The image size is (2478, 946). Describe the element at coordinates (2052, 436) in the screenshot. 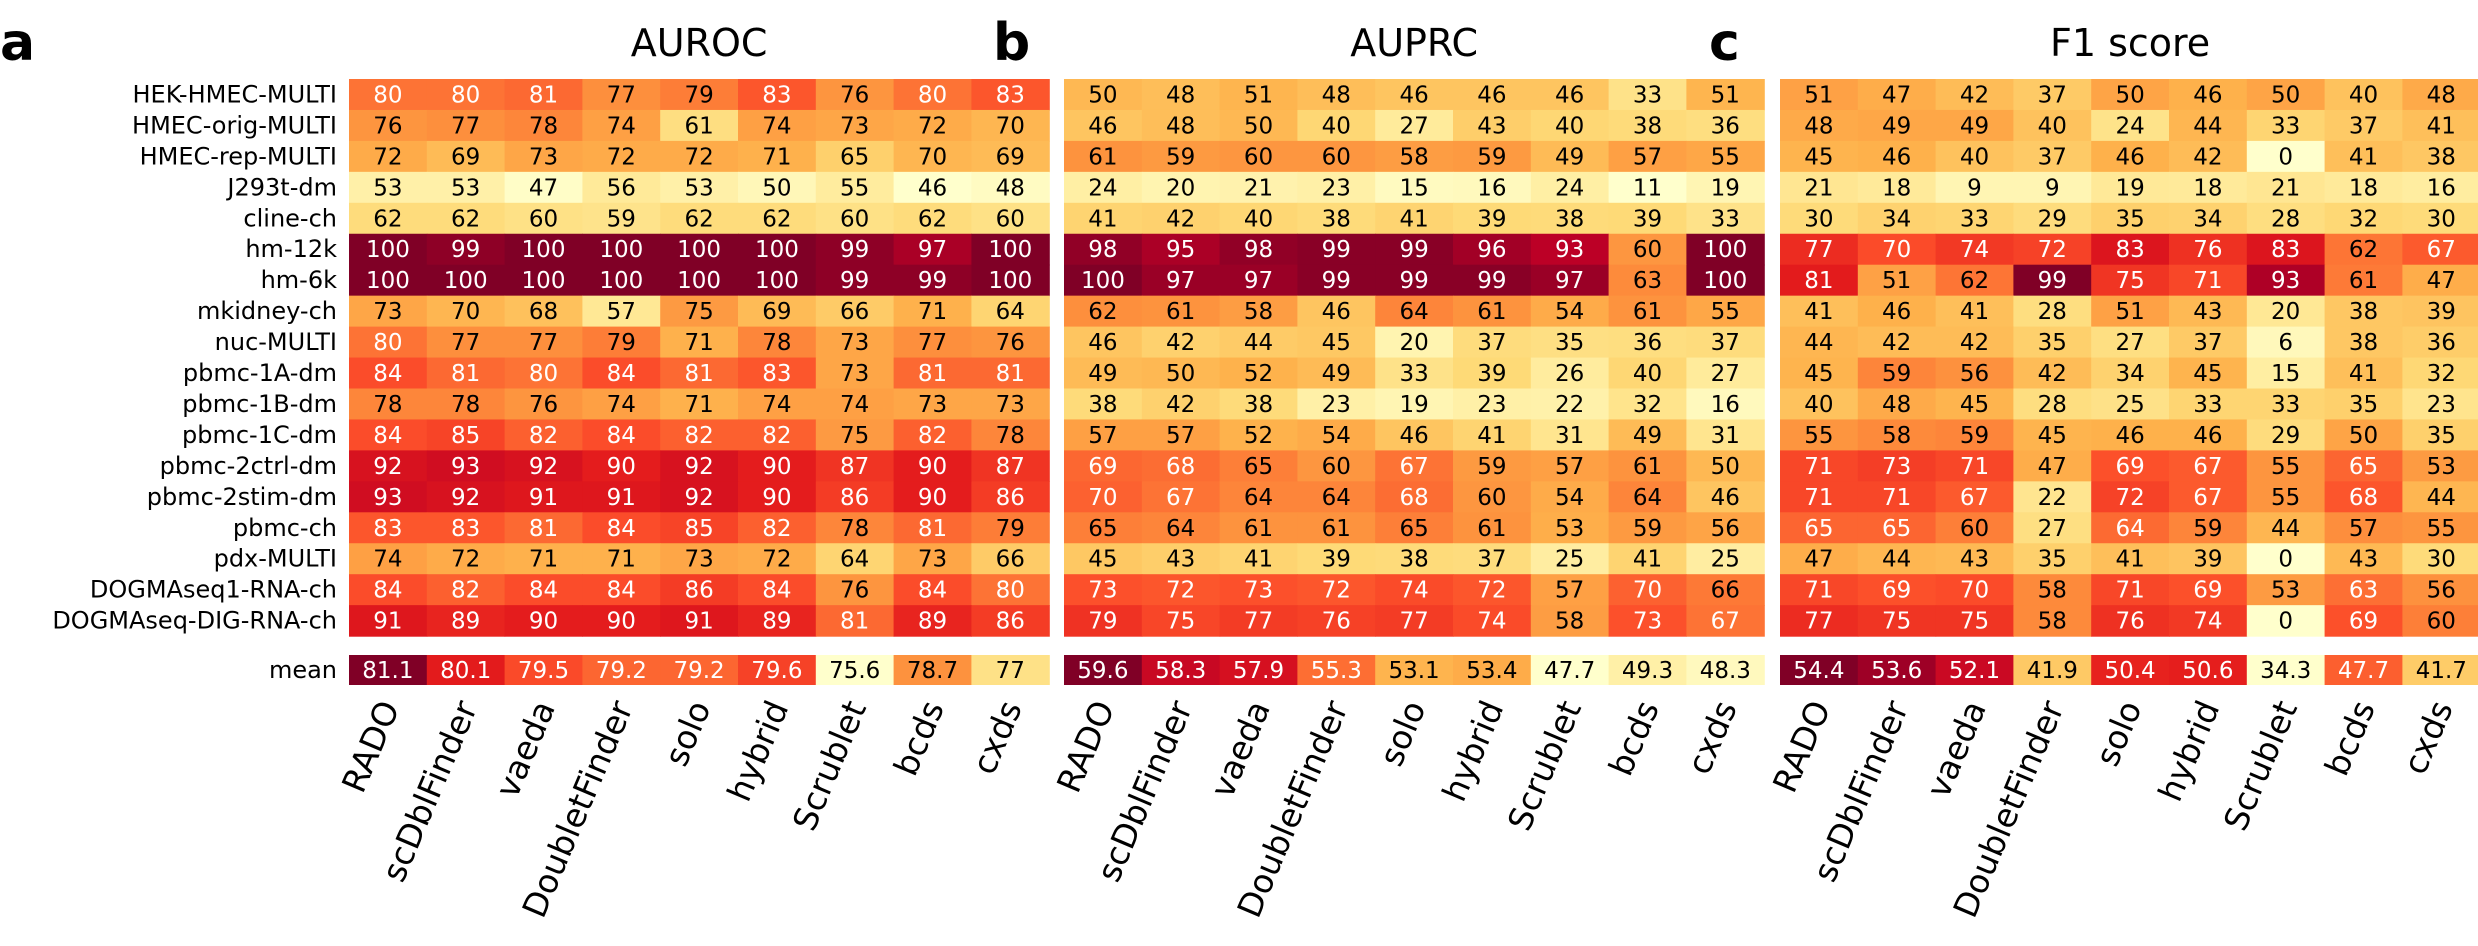

I see `cell-value: 45` at that location.